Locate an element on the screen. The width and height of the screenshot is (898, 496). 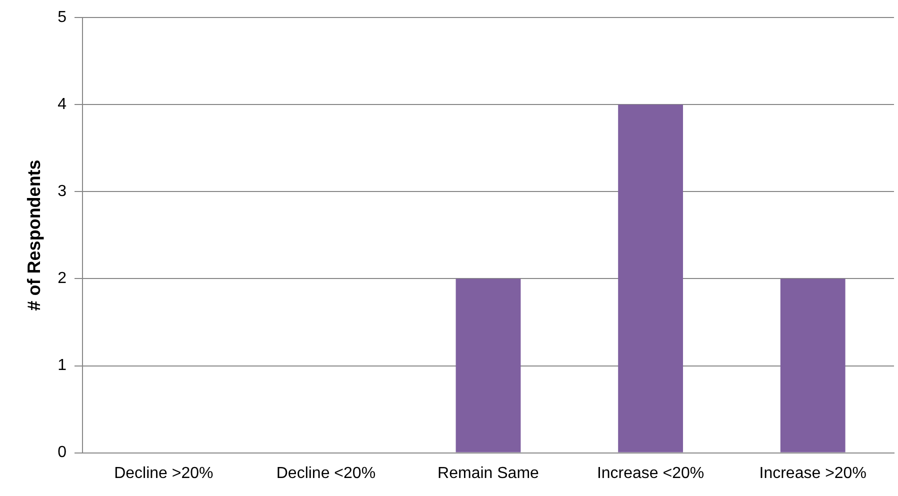
x-tick-label: Decline <20% is located at coordinates (326, 473).